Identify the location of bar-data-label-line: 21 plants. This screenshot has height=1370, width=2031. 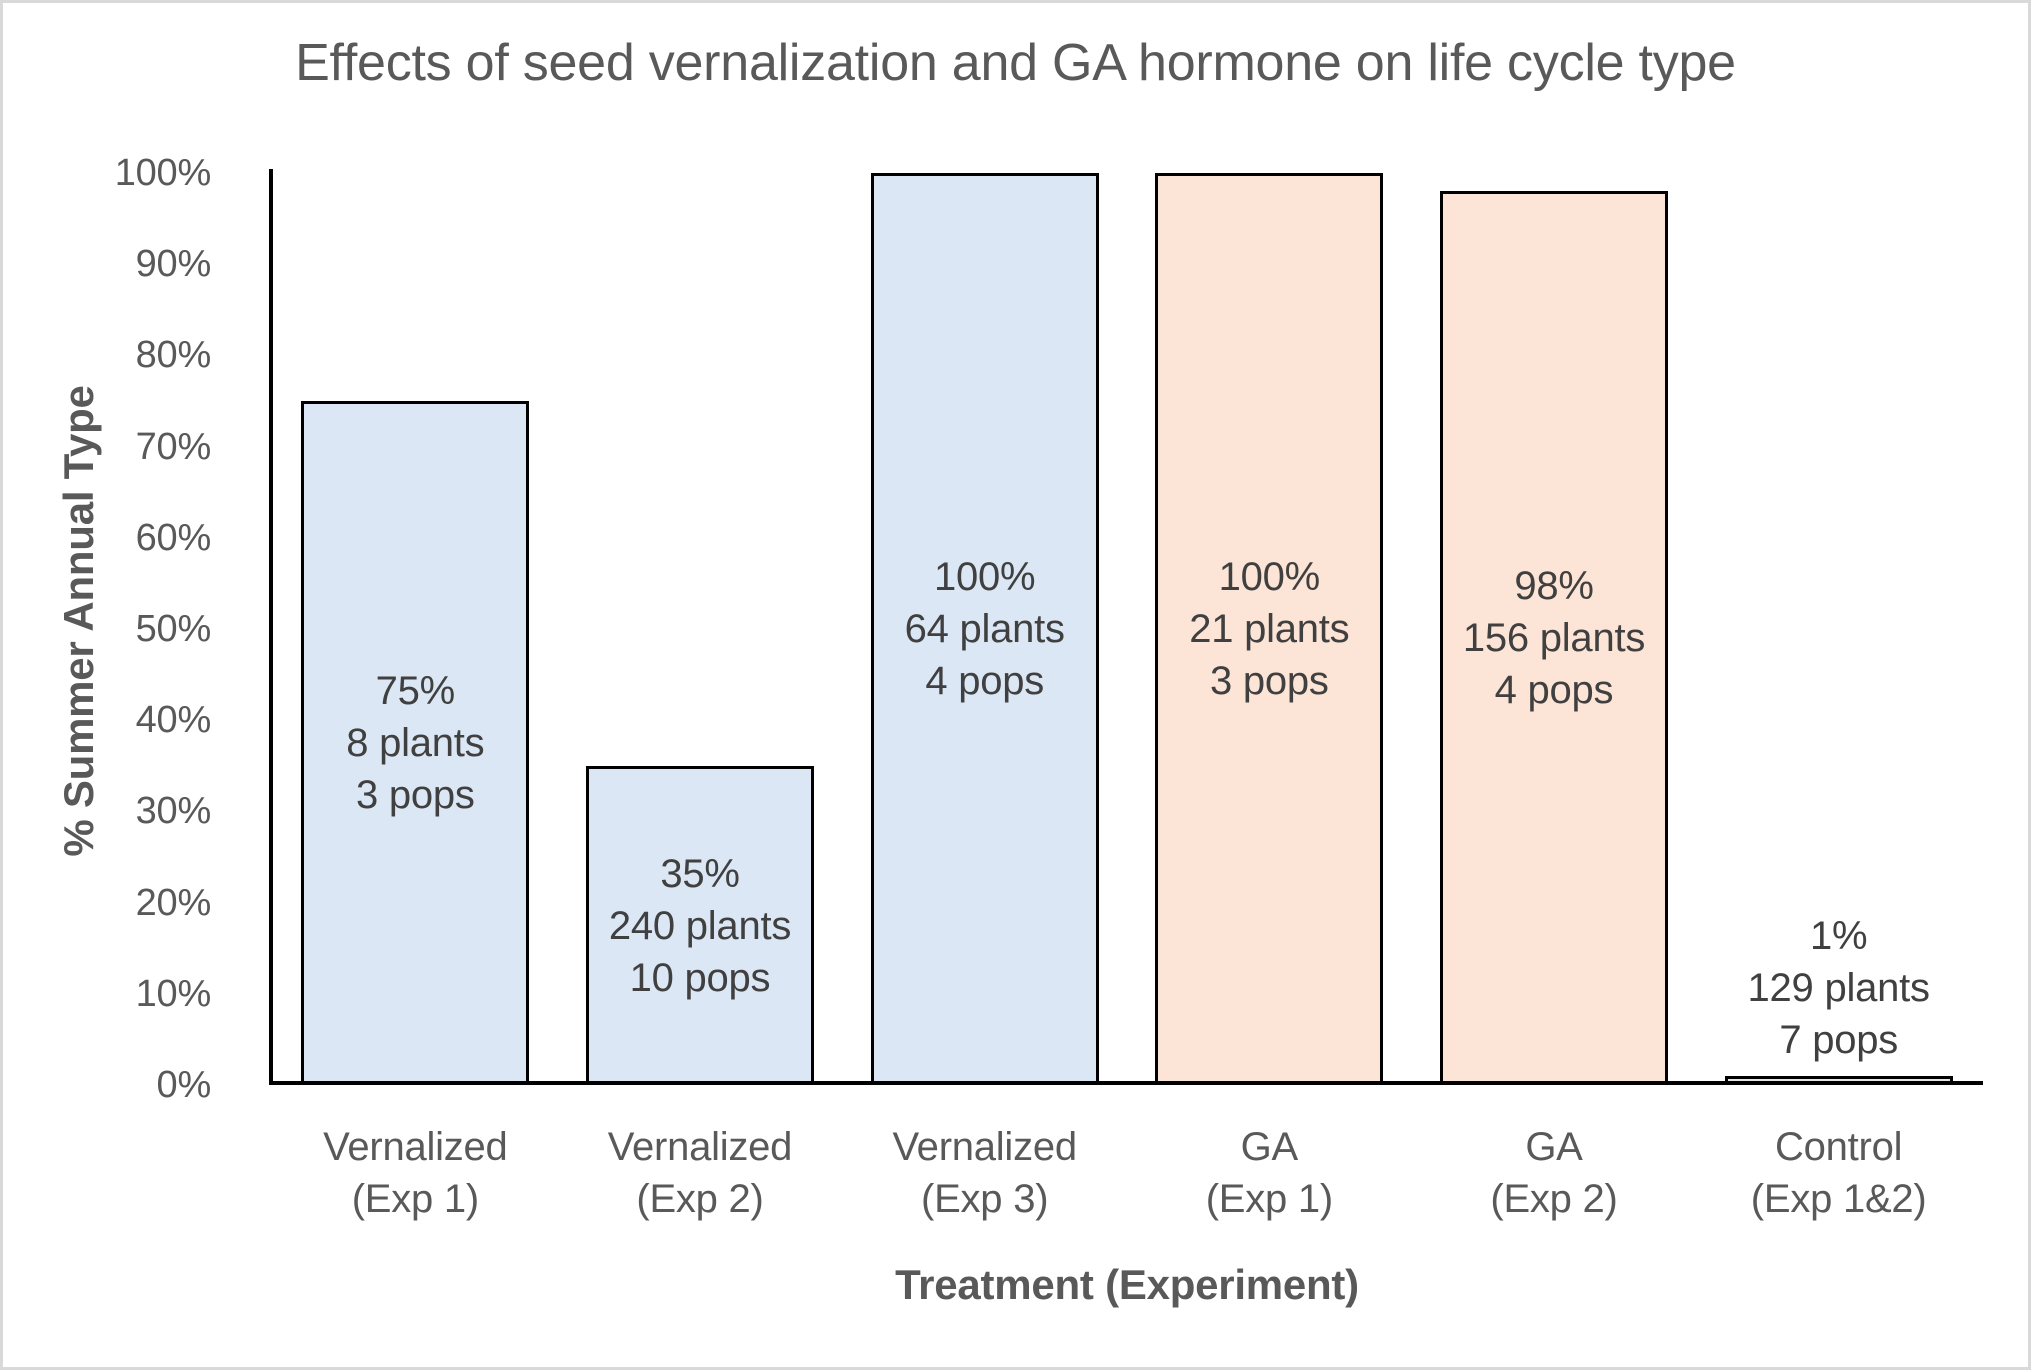
(1269, 629).